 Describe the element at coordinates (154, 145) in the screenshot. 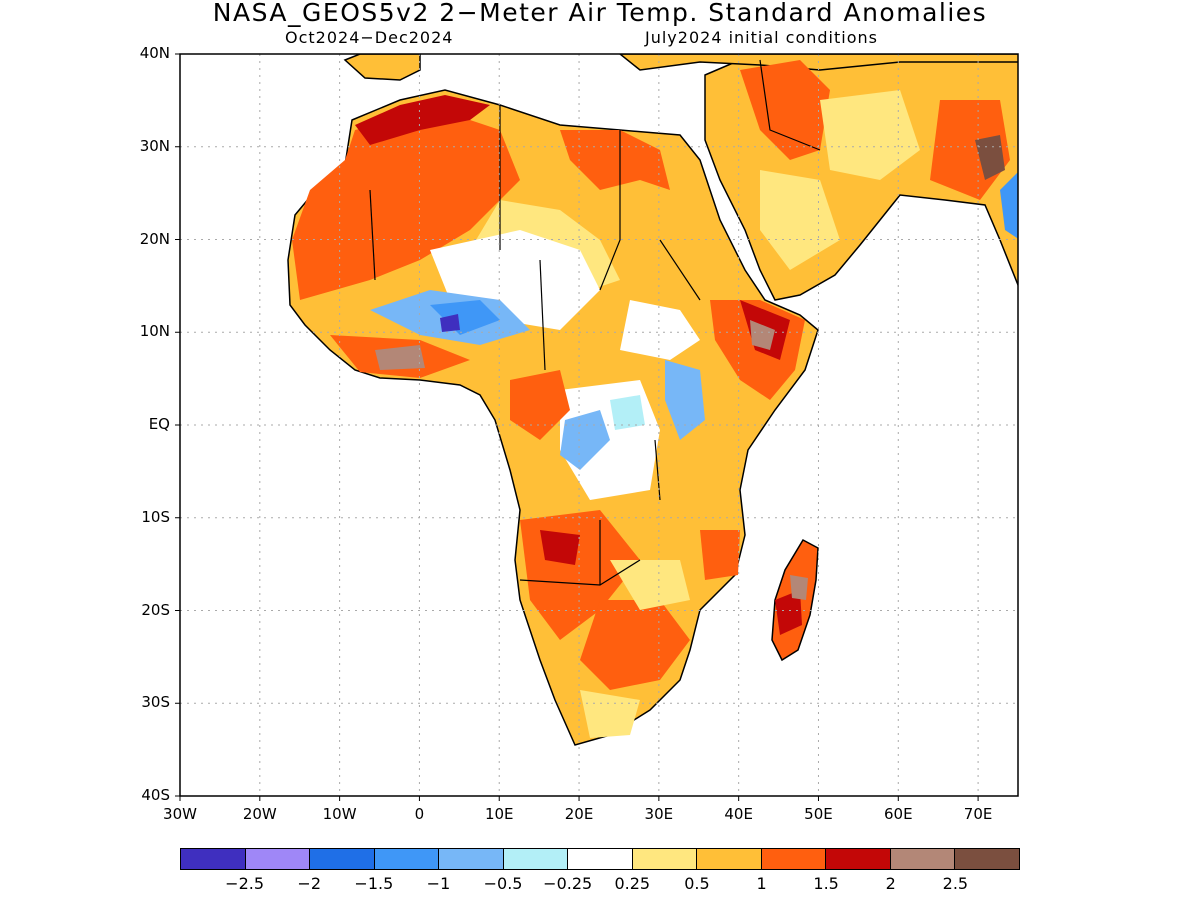

I see `lat-label: 30N` at that location.